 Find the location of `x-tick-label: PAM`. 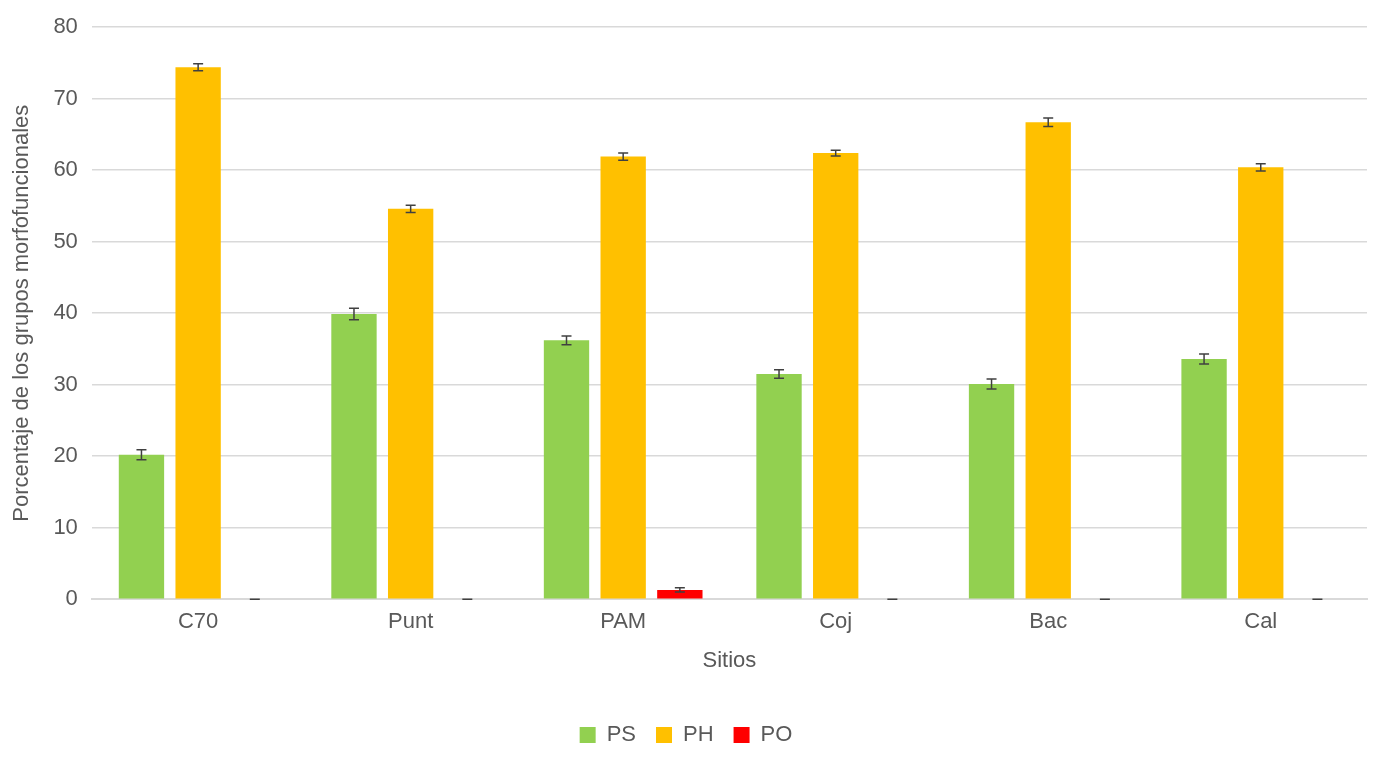

x-tick-label: PAM is located at coordinates (623, 621).